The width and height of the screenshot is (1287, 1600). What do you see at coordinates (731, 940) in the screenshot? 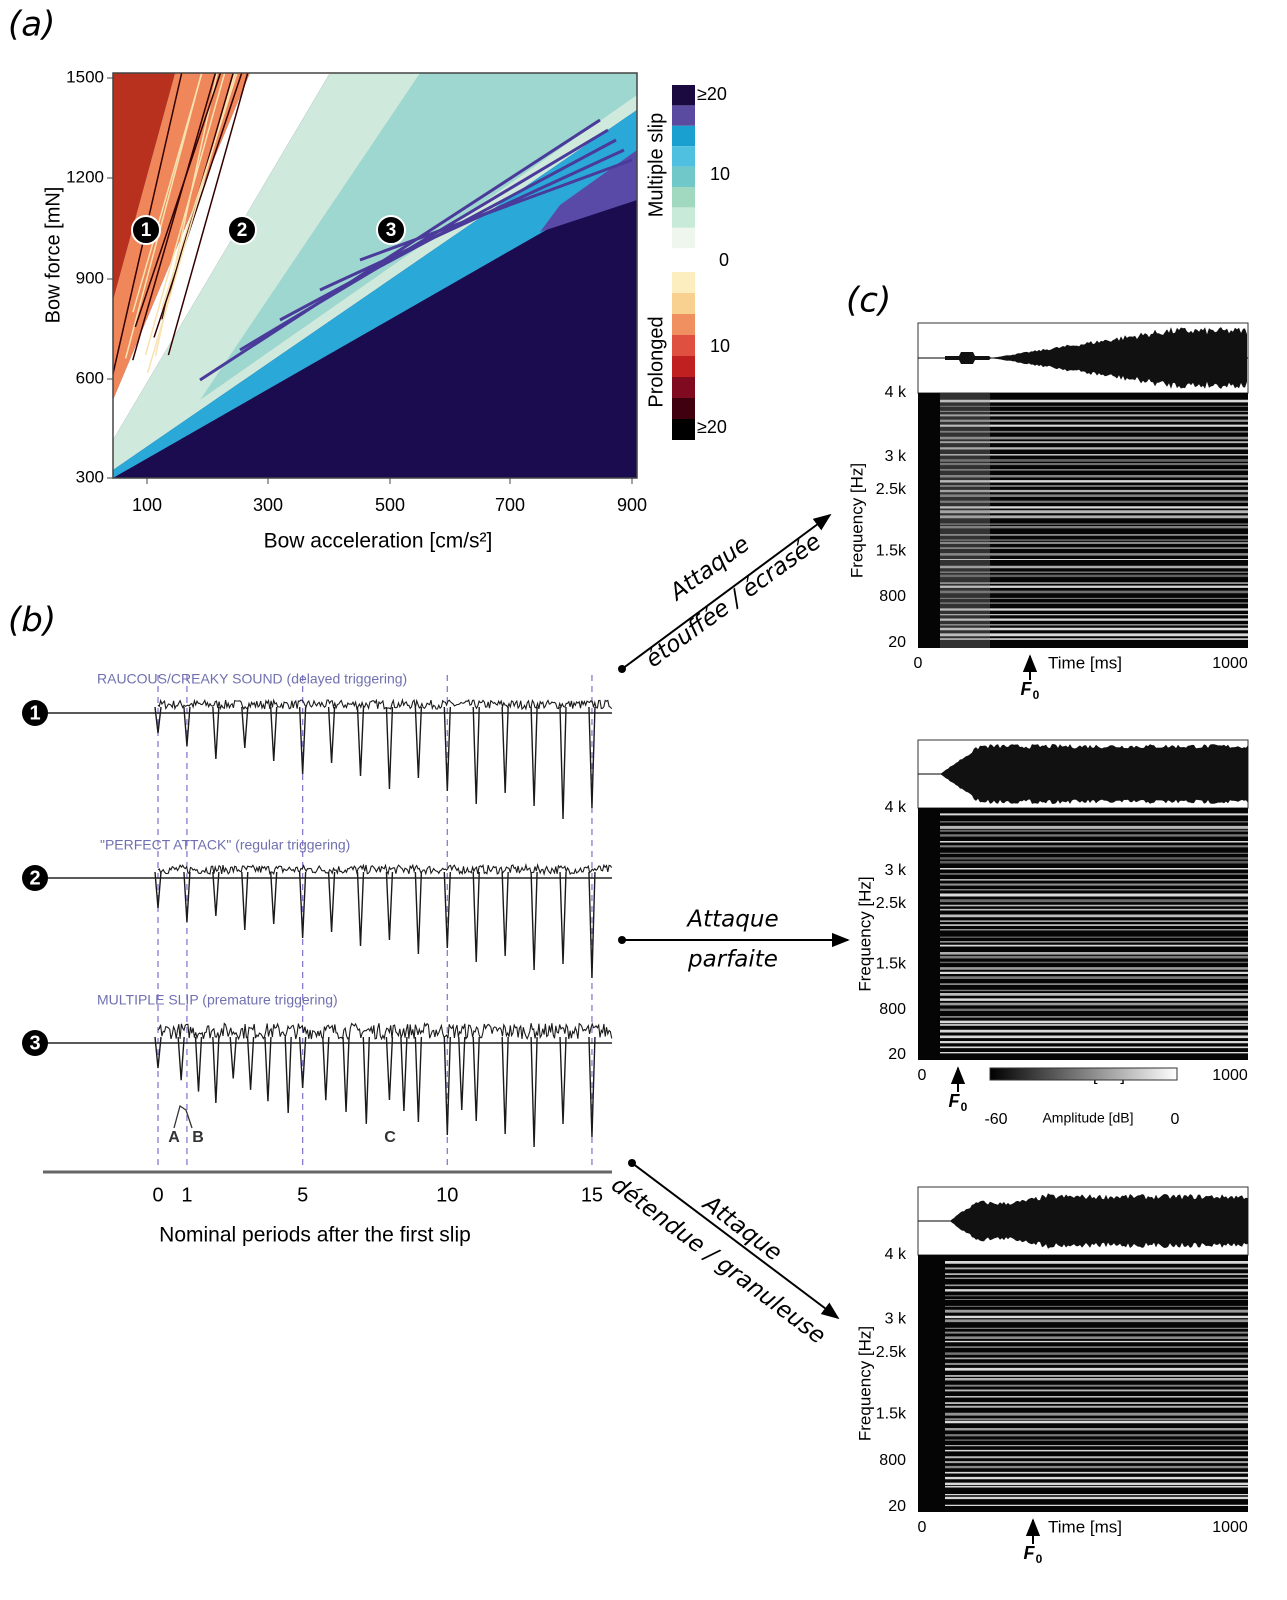
I see `arrow-caption: Attaque parfaite` at bounding box center [731, 940].